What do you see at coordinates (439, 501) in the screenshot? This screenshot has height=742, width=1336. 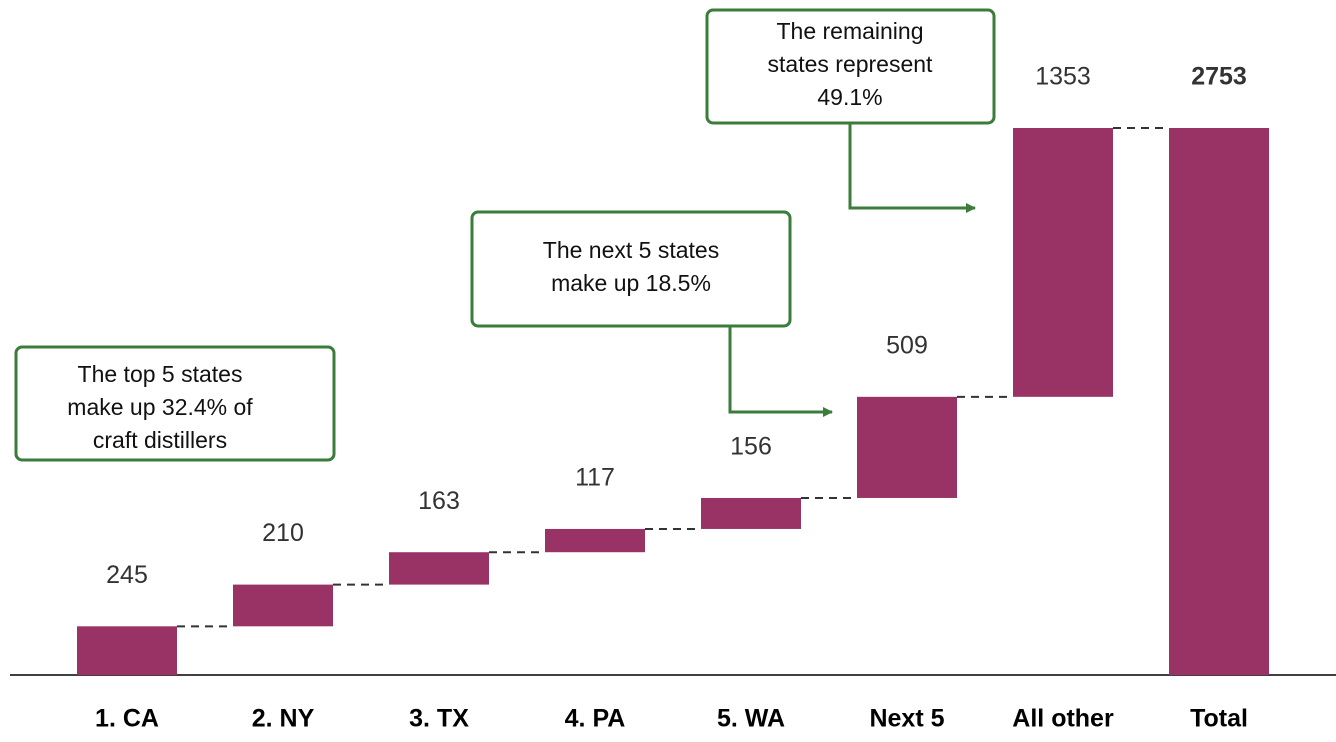 I see `value-label: 163` at bounding box center [439, 501].